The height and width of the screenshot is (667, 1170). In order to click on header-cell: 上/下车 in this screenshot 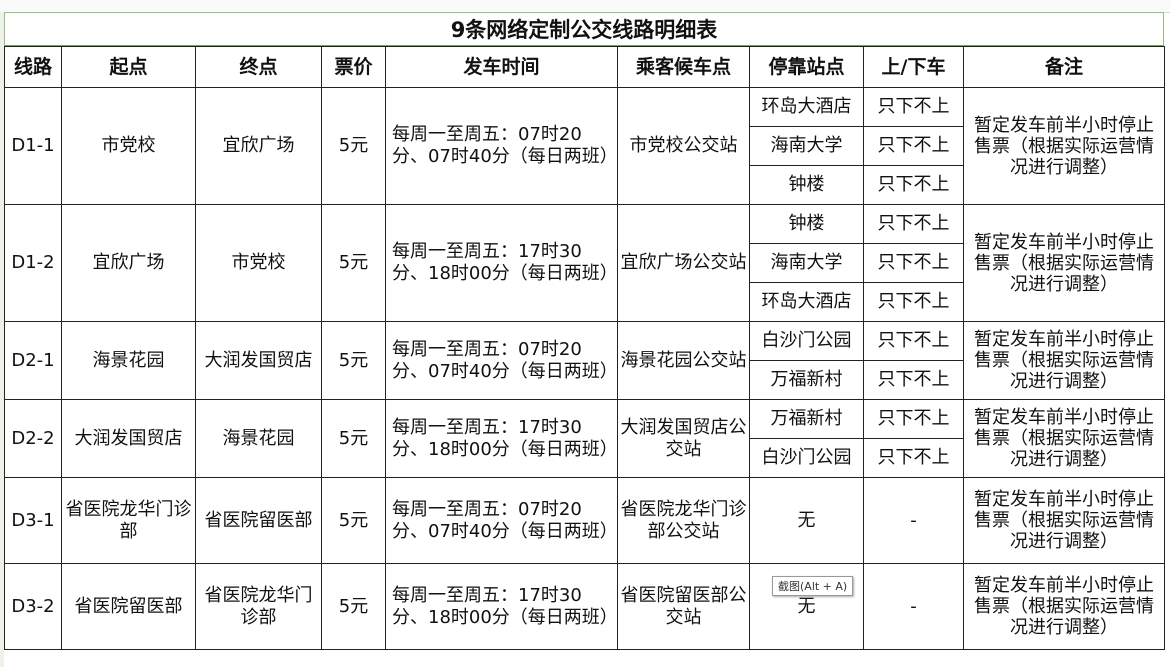, I will do `click(913, 67)`.